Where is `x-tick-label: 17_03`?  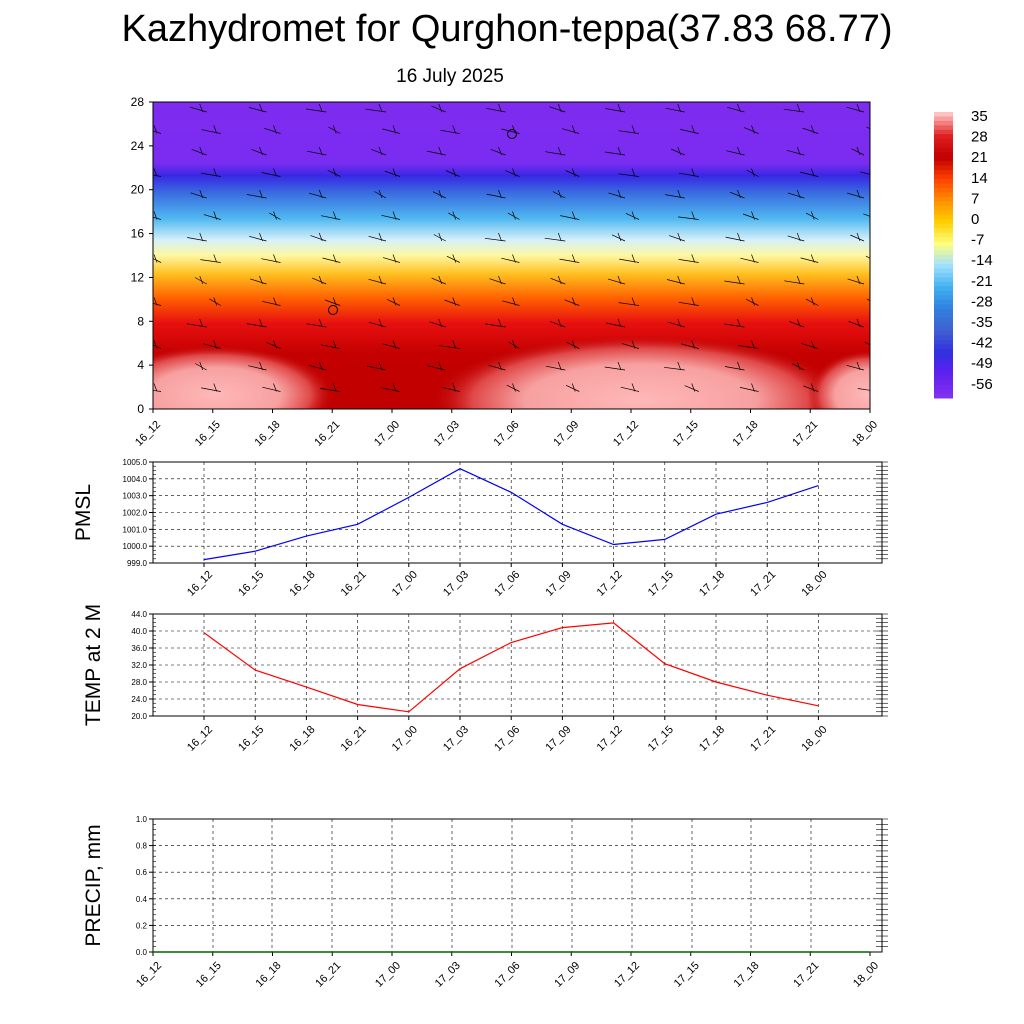
x-tick-label: 17_03 is located at coordinates (447, 434).